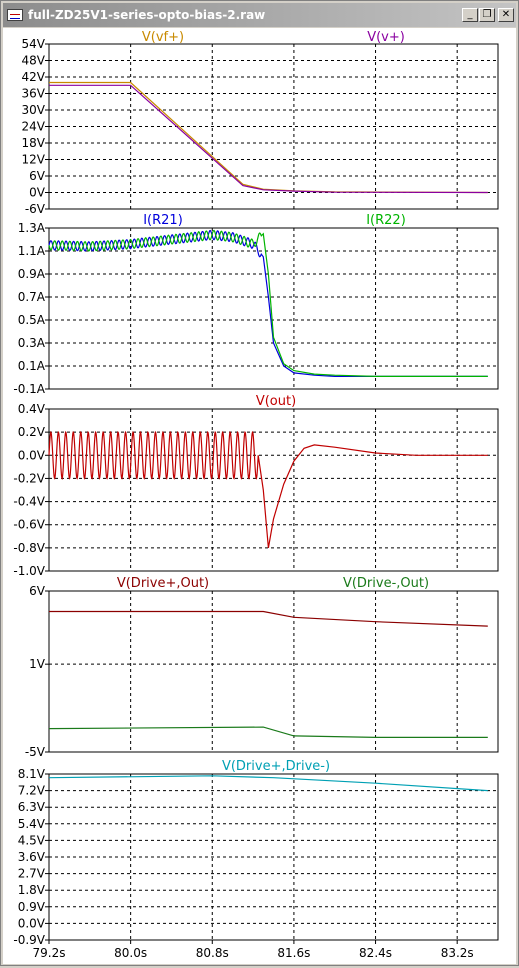 This screenshot has height=968, width=519. What do you see at coordinates (49, 953) in the screenshot?
I see `x-tick-label: 79.2s` at bounding box center [49, 953].